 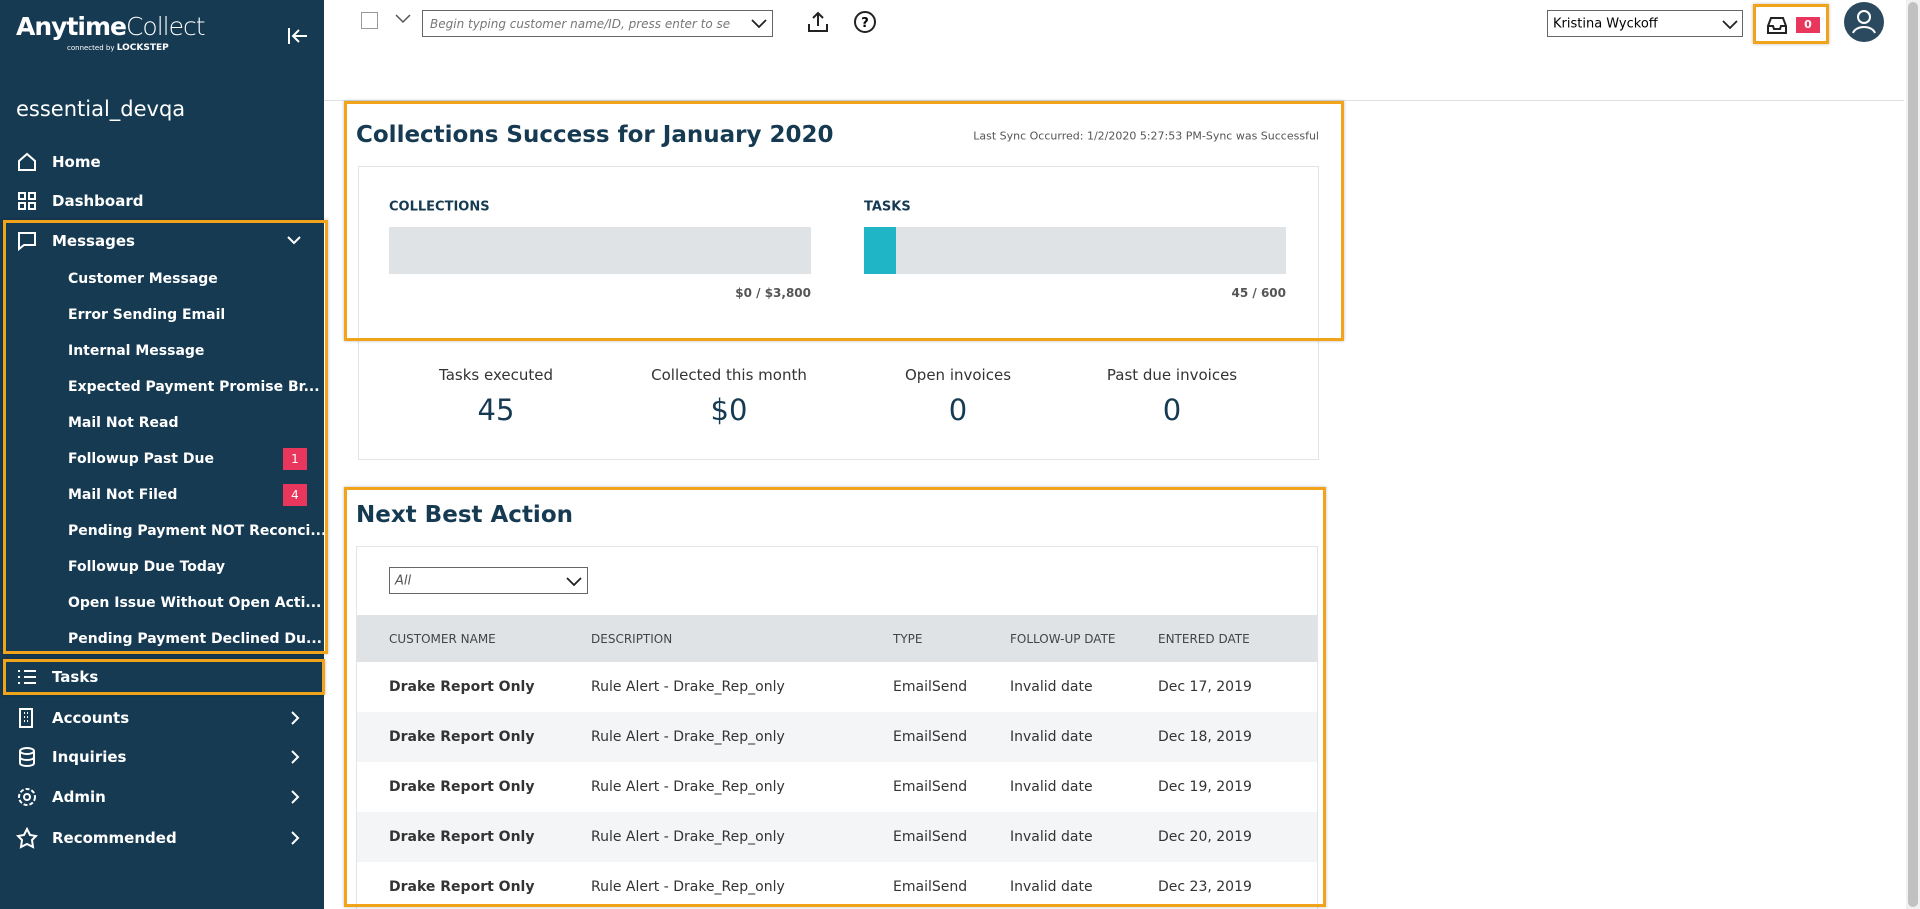 What do you see at coordinates (141, 459) in the screenshot?
I see `nav-subitem: Followup Past Due` at bounding box center [141, 459].